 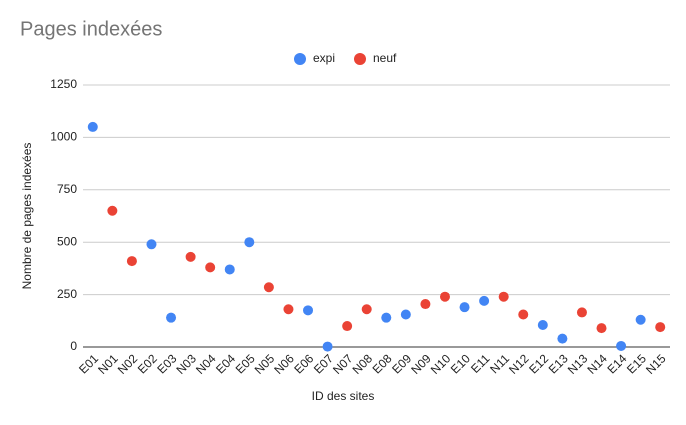 What do you see at coordinates (63, 84) in the screenshot?
I see `y-tick-label: 1250` at bounding box center [63, 84].